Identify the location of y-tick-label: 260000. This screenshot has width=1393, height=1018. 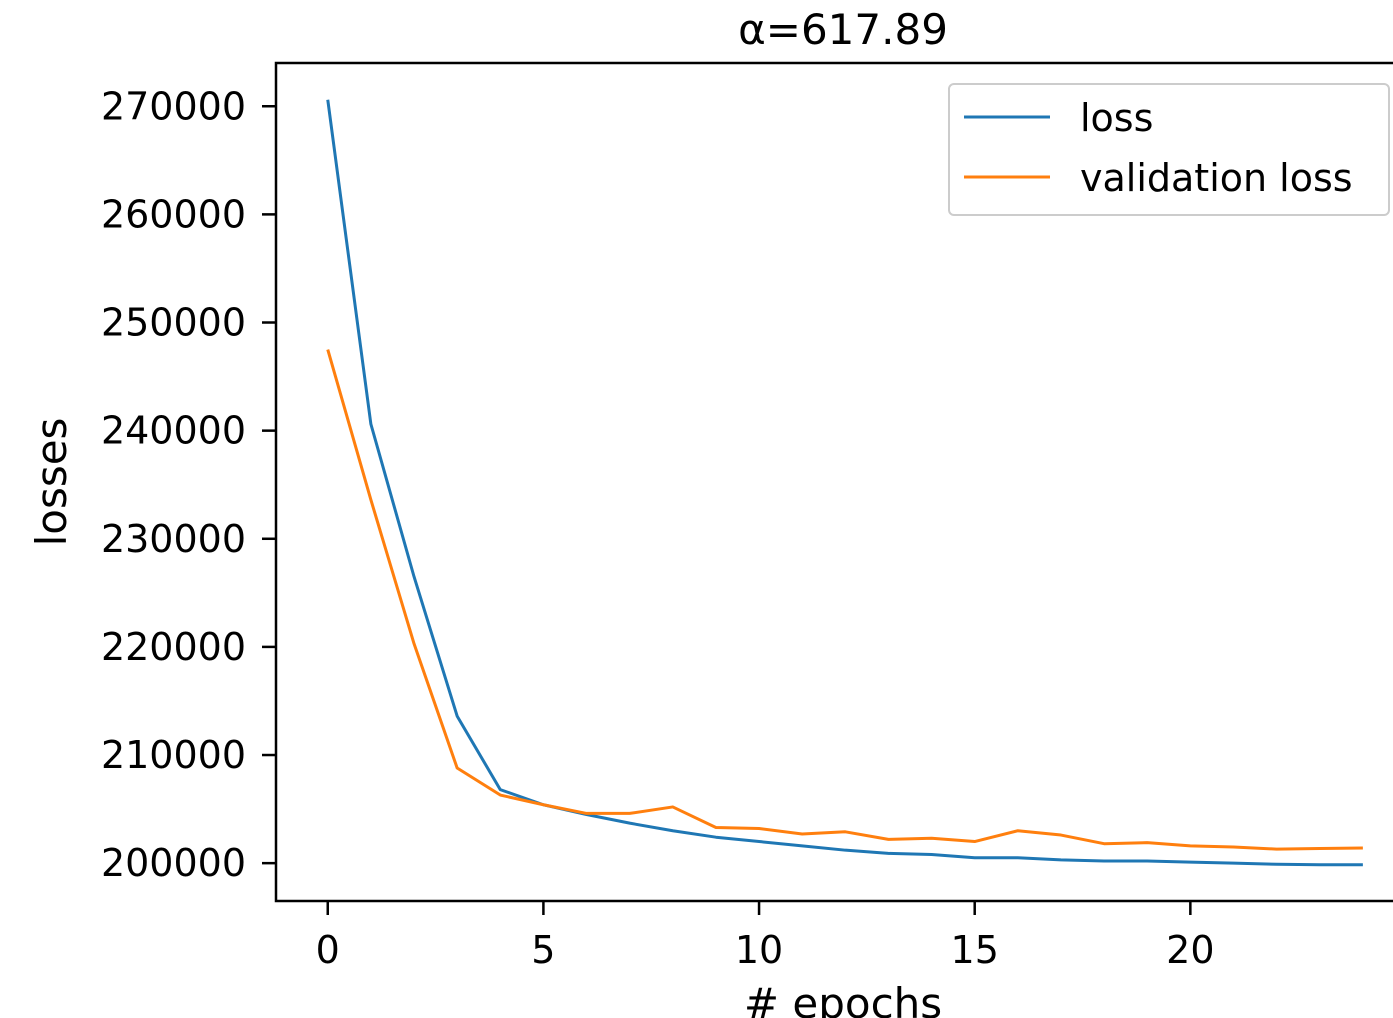
(173, 214).